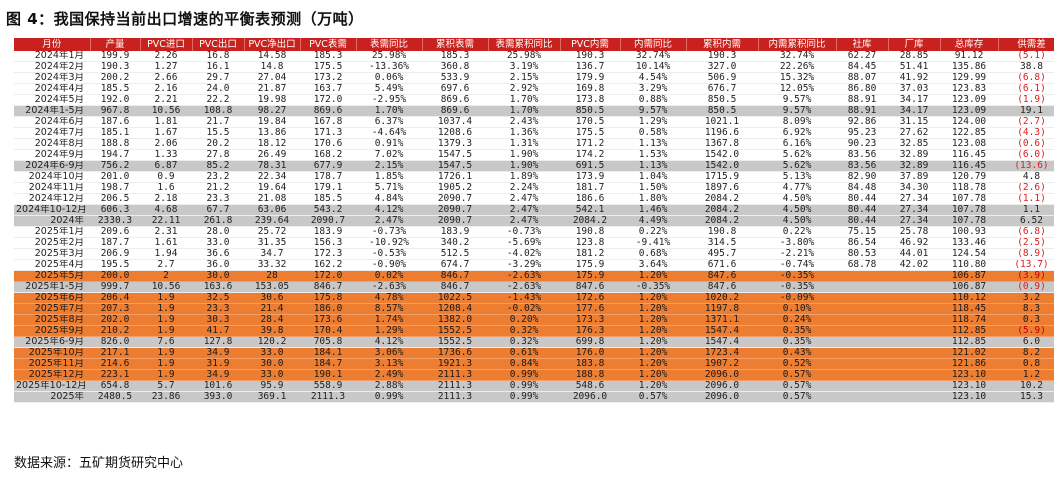 The image size is (1054, 479). What do you see at coordinates (328, 67) in the screenshot?
I see `table-cell: 175.5` at bounding box center [328, 67].